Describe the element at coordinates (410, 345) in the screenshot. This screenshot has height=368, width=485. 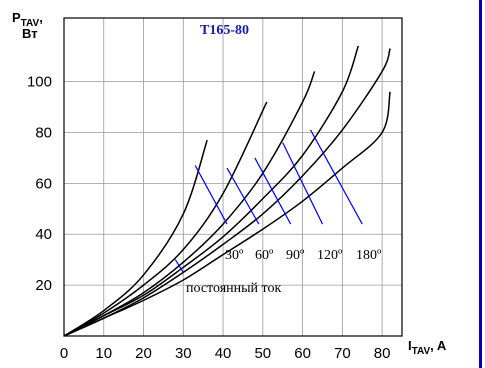
I see `x-axis-symbol: I` at that location.